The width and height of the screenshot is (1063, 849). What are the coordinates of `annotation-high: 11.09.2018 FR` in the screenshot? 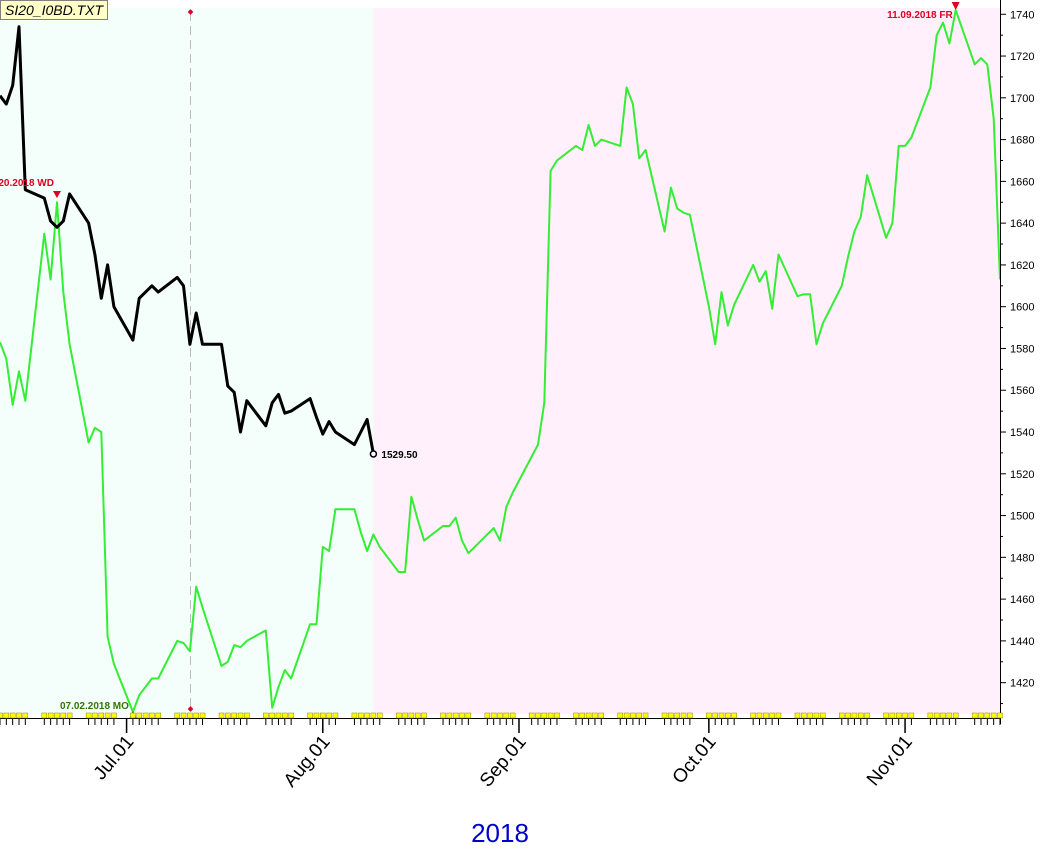 It's located at (920, 15).